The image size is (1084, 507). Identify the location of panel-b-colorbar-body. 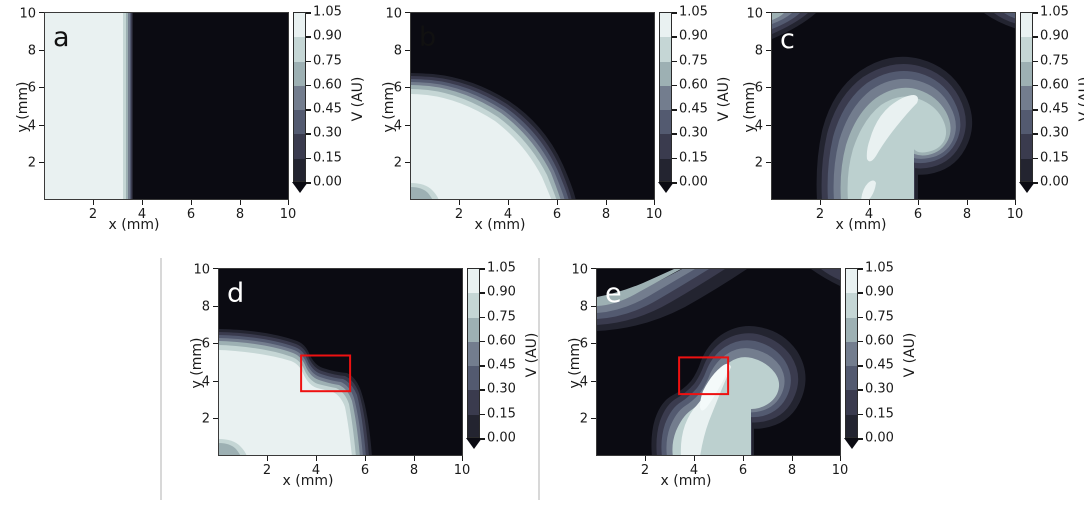
(665, 97).